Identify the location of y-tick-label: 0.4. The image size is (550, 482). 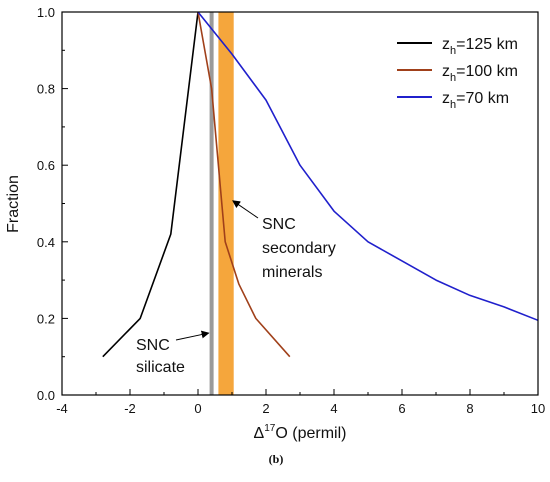
(46, 242).